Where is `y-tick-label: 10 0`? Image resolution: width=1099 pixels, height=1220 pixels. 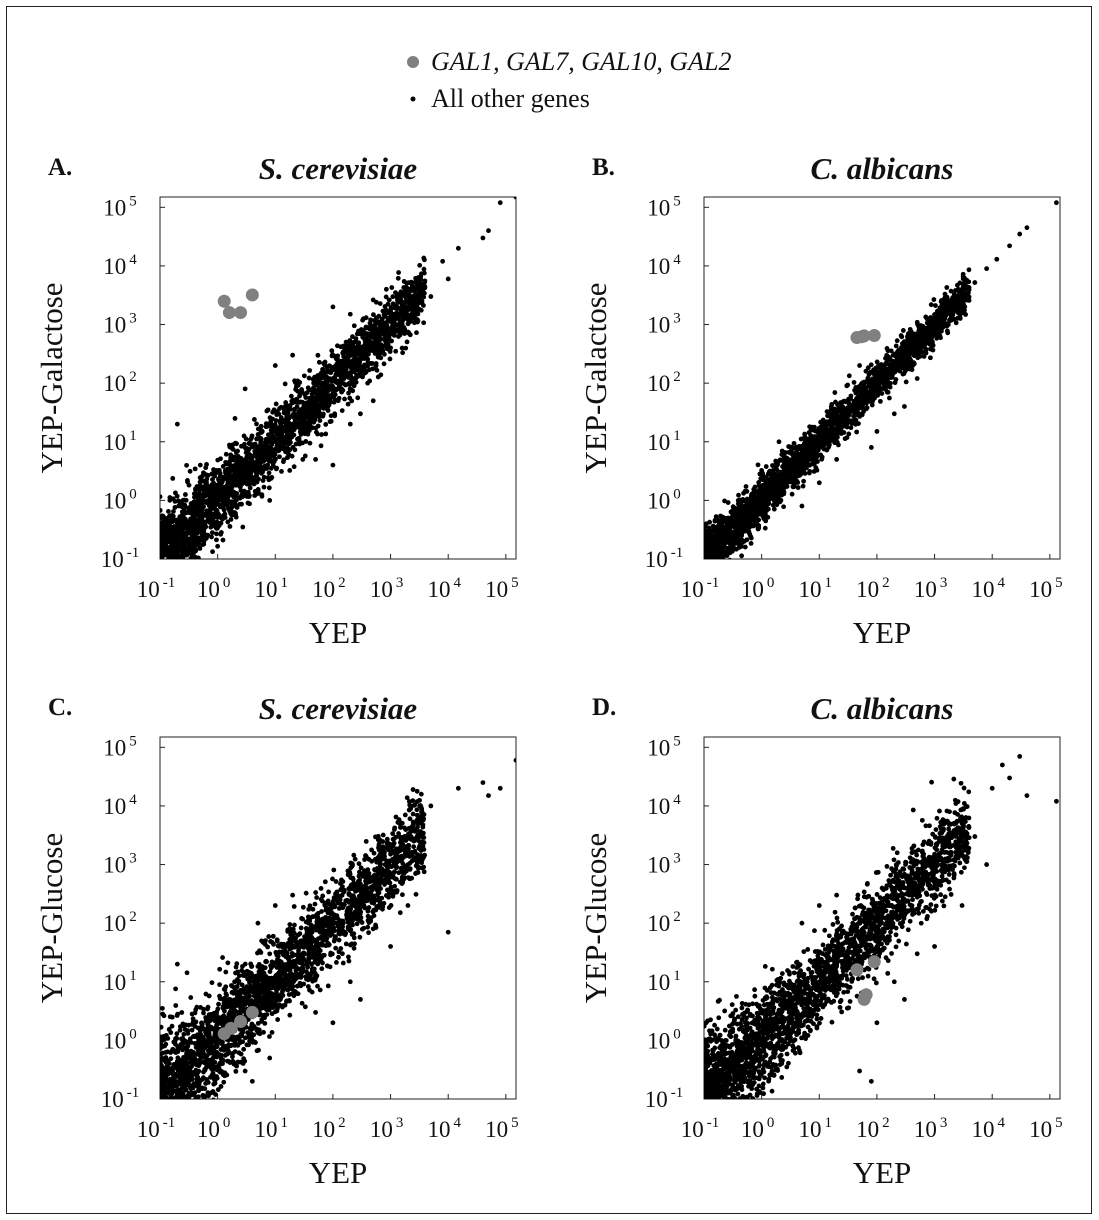
y-tick-label: 10 0 is located at coordinates (120, 499).